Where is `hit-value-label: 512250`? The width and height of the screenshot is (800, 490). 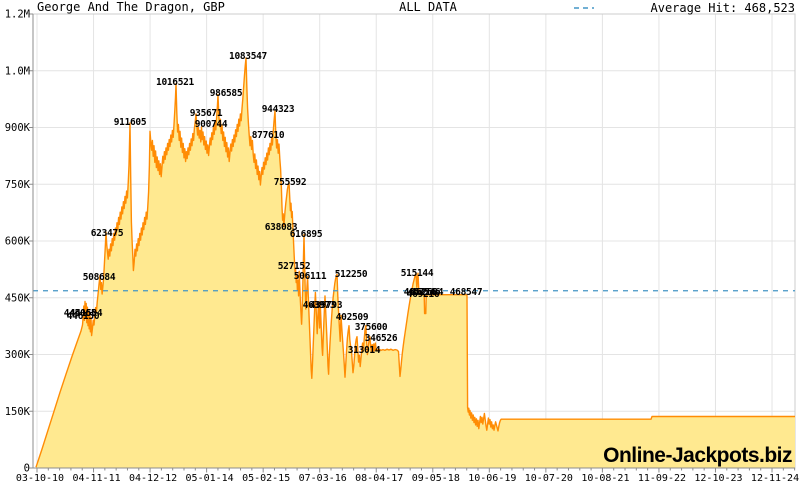 hit-value-label: 512250 is located at coordinates (351, 274).